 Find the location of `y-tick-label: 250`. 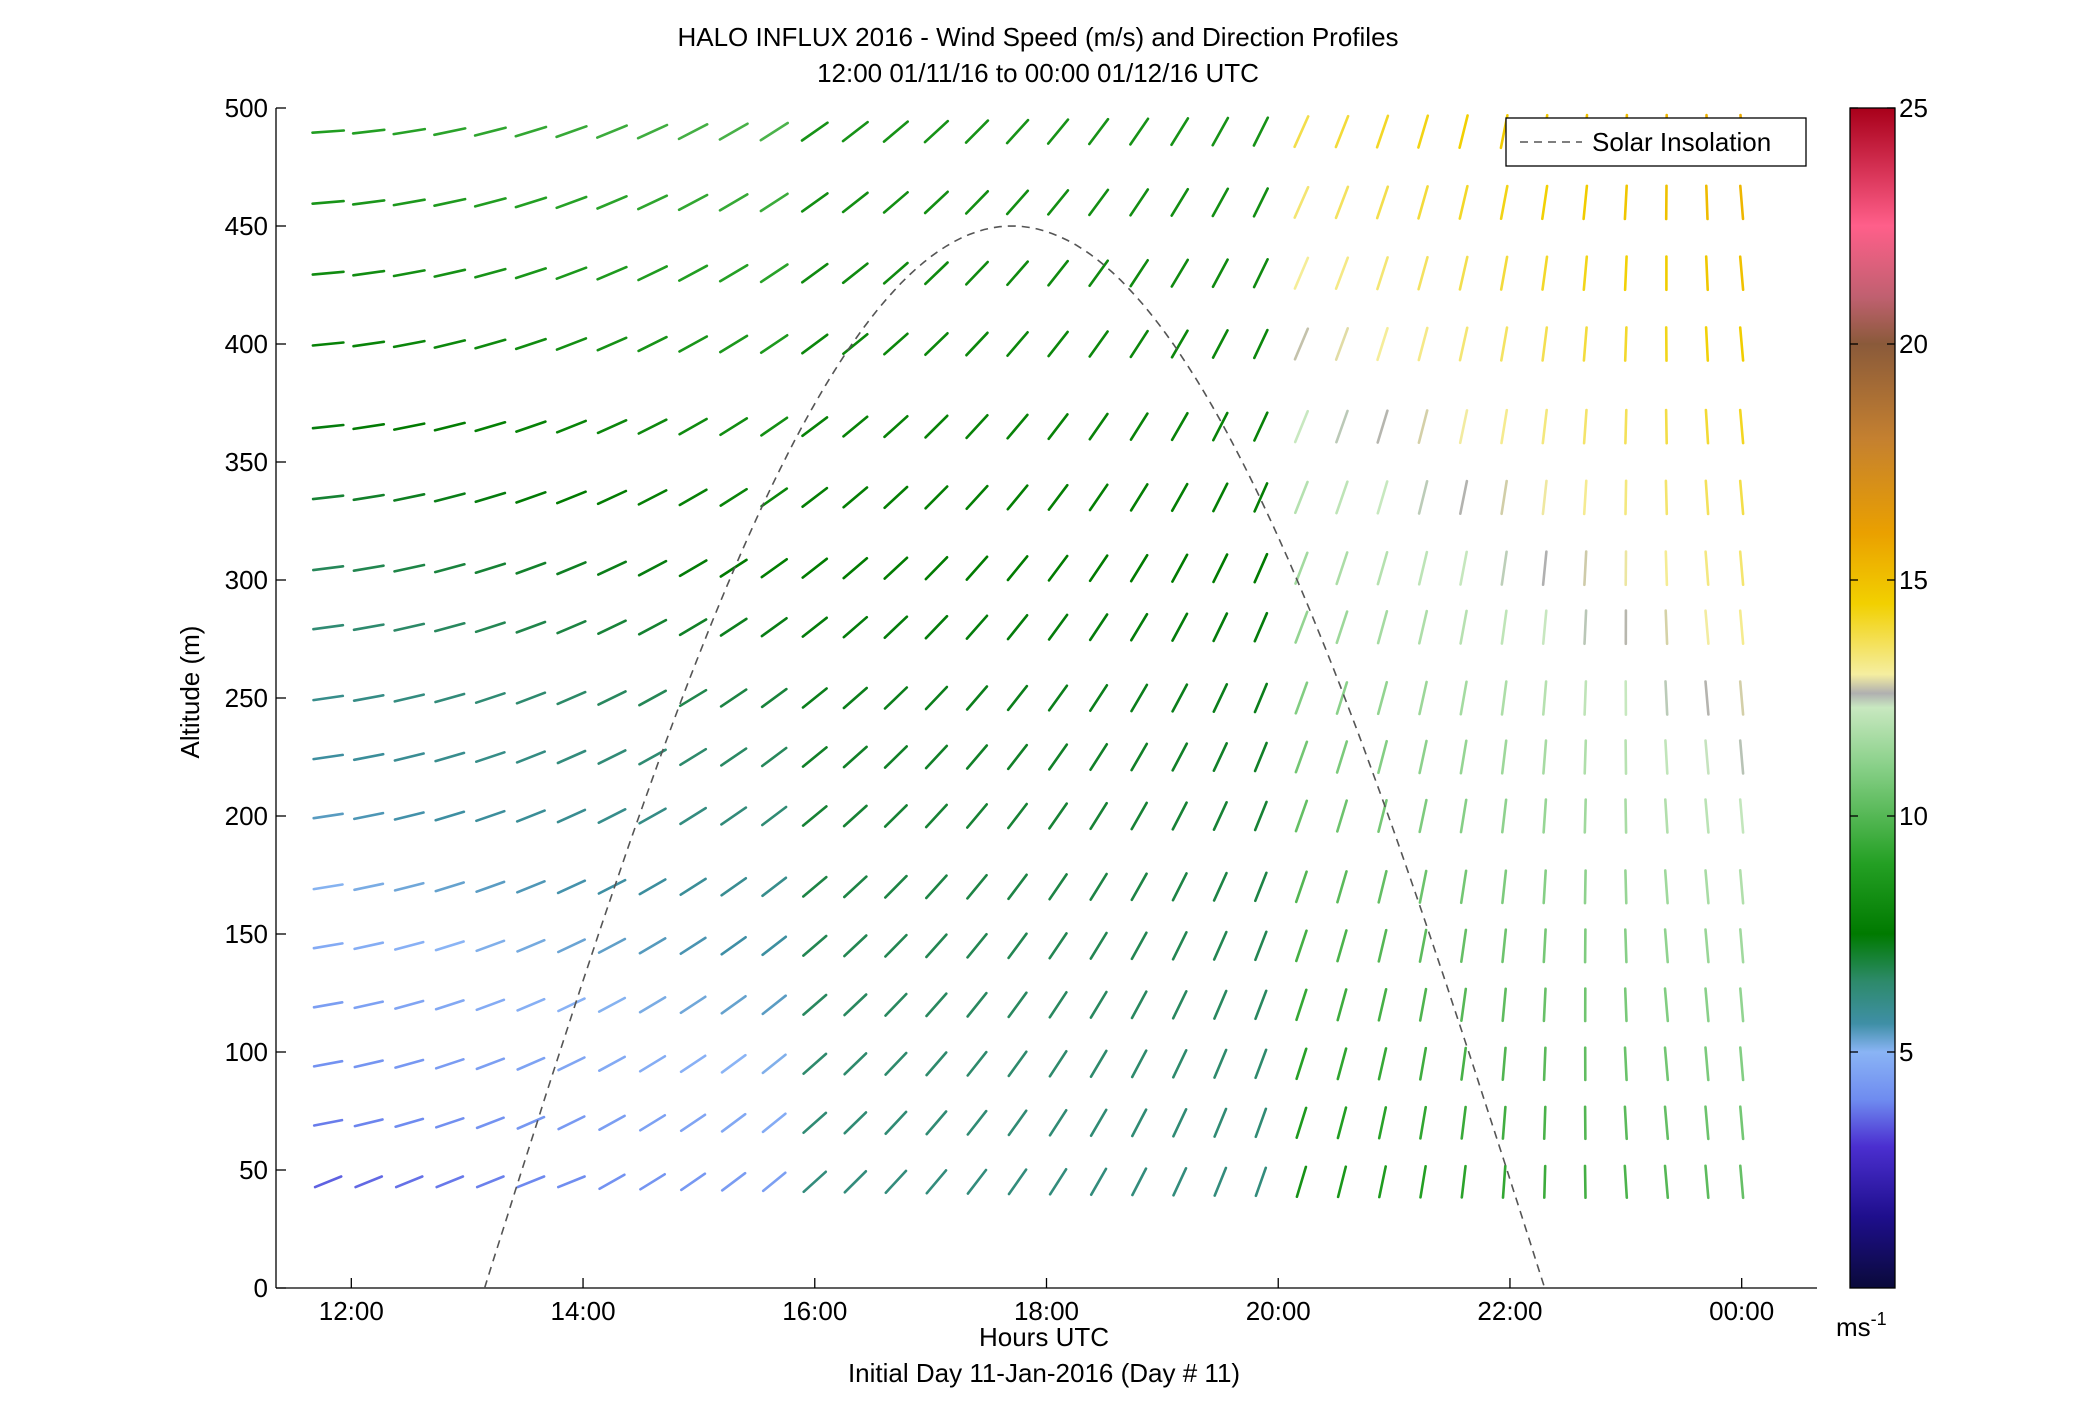

y-tick-label: 250 is located at coordinates (246, 698).